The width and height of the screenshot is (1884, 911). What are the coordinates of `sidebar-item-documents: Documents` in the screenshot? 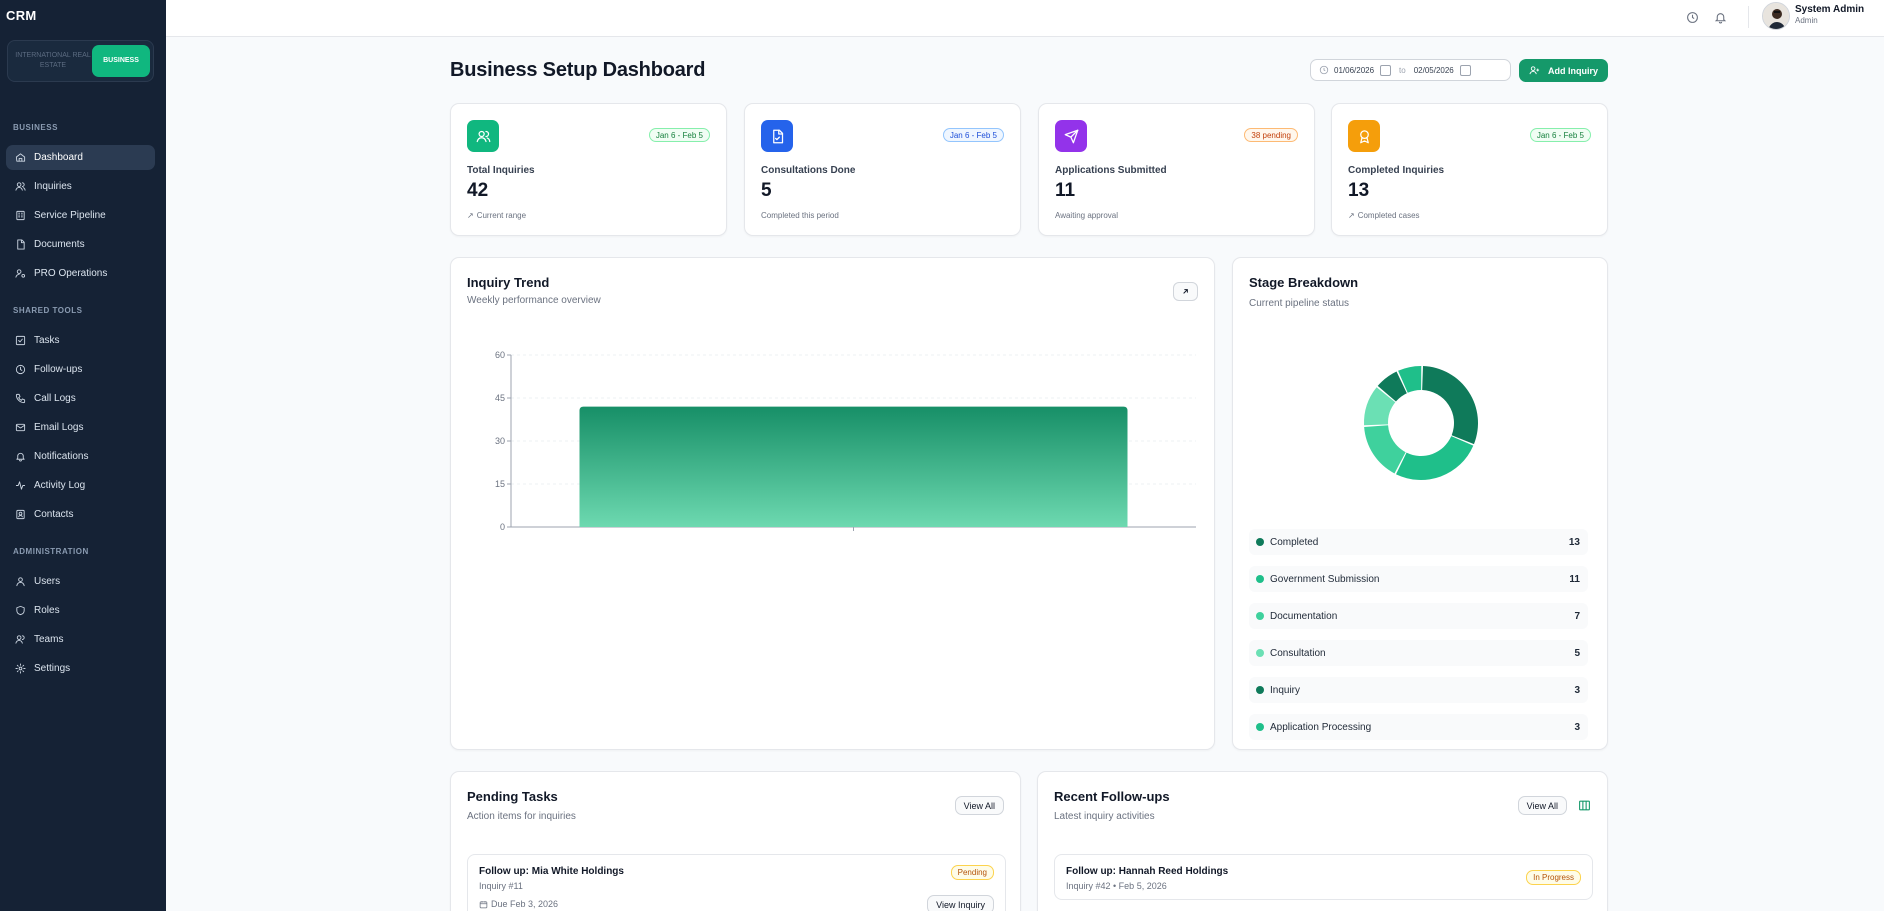 It's located at (80, 244).